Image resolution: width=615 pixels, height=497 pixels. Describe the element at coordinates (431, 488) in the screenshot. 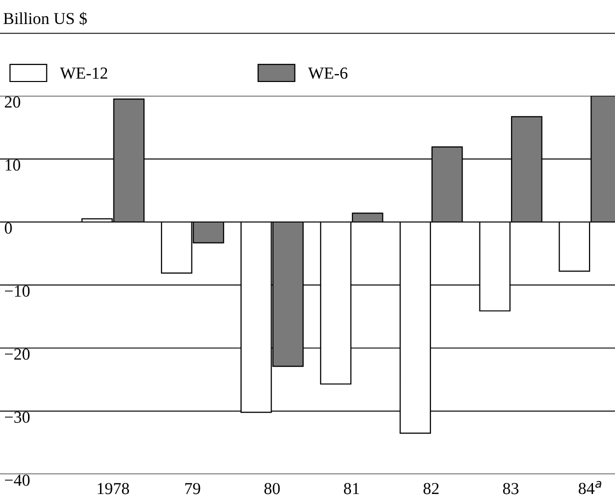

I see `x-tick-label: 82` at that location.